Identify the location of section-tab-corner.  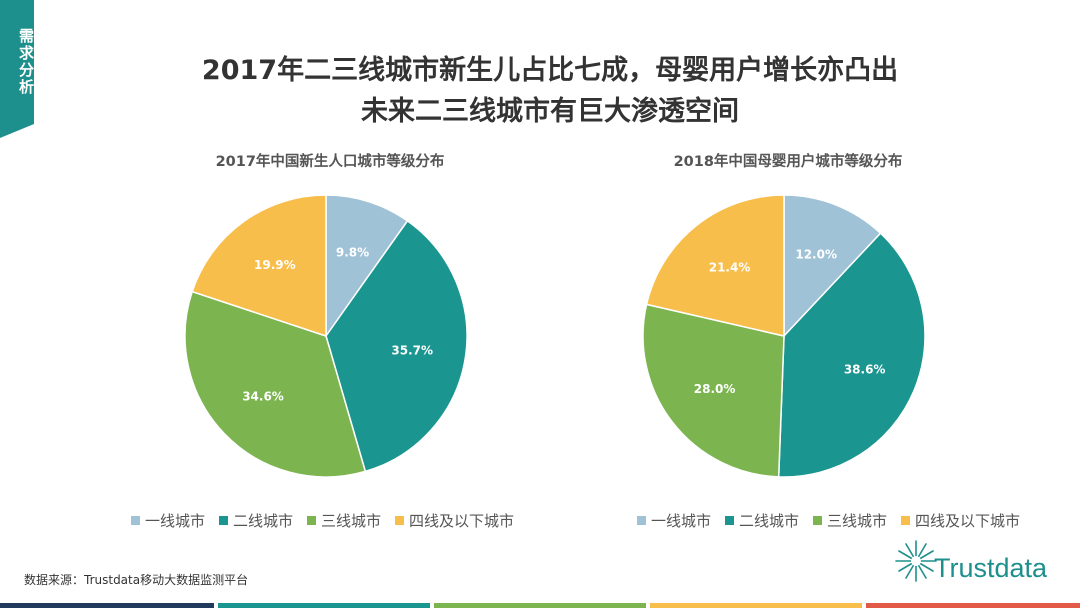
(17, 131).